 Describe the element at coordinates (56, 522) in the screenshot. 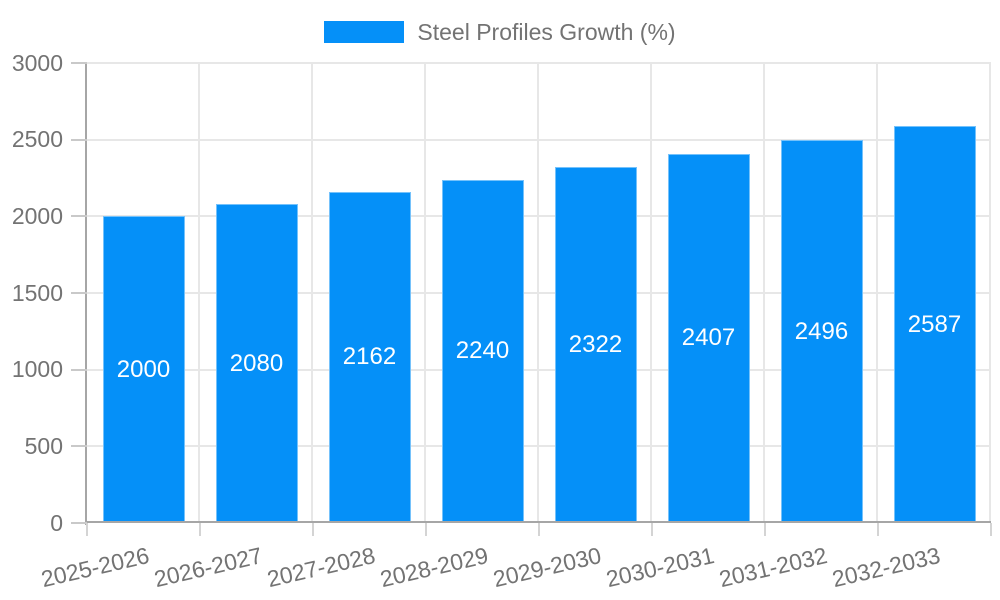

I see `y-axis-tick-label: 0` at that location.